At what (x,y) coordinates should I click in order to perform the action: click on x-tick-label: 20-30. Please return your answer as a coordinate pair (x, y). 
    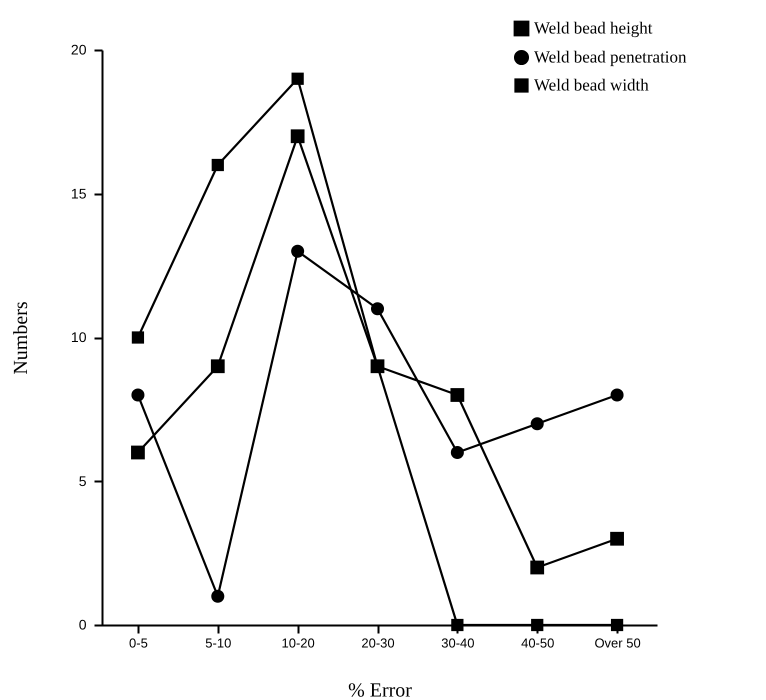
    Looking at the image, I should click on (378, 643).